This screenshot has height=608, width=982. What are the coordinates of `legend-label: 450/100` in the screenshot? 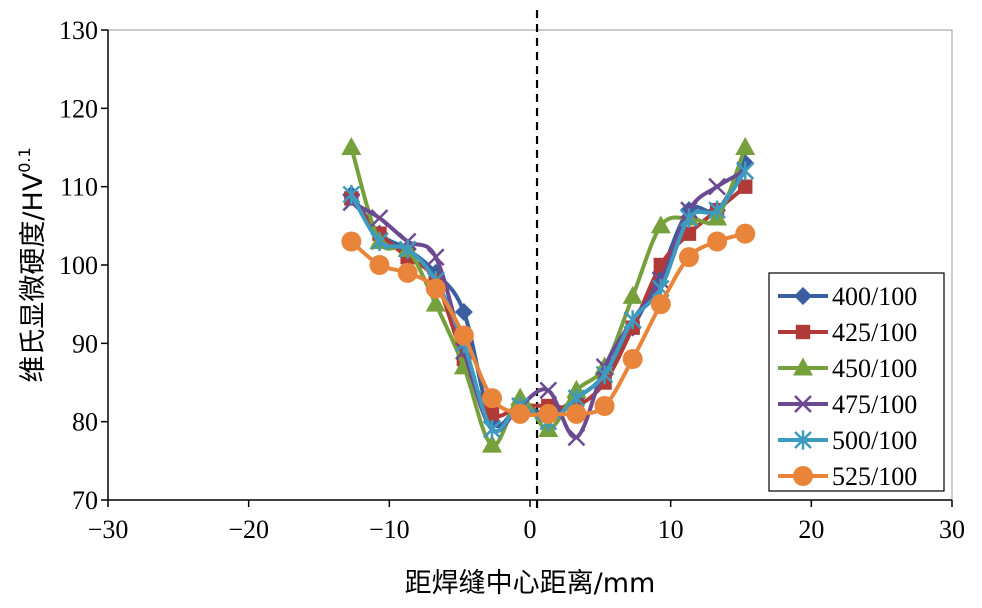 It's located at (874, 368).